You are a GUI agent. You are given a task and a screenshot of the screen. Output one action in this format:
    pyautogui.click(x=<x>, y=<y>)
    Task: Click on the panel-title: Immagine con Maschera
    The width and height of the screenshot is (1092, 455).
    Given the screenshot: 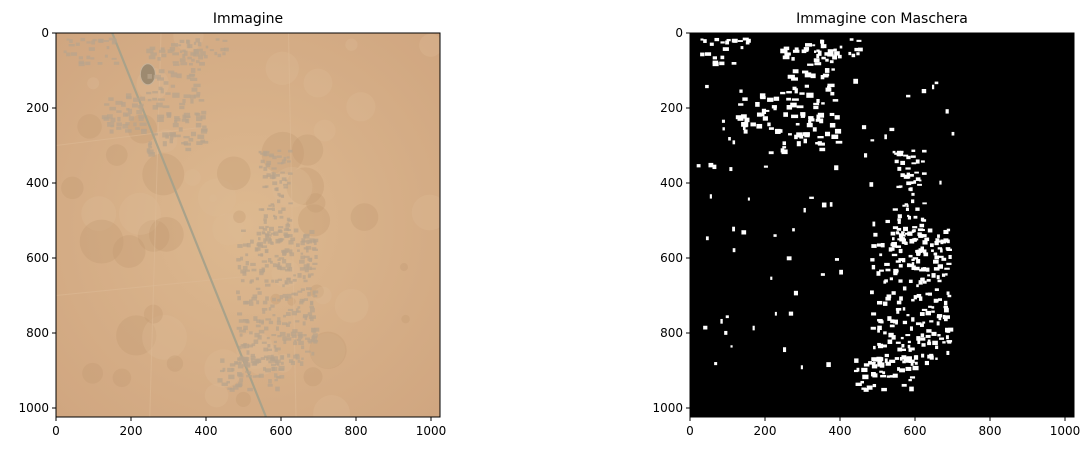 What is the action you would take?
    pyautogui.click(x=882, y=19)
    